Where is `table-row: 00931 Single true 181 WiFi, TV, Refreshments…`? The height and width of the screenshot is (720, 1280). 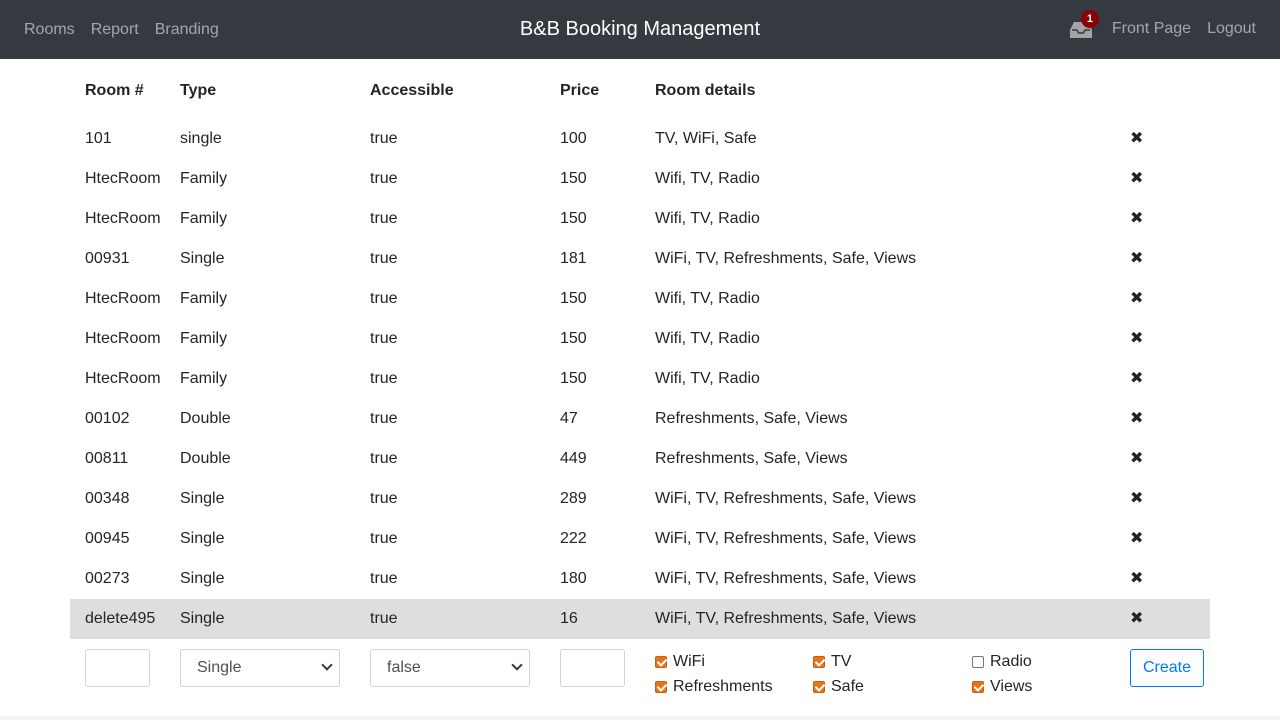 table-row: 00931 Single true 181 WiFi, TV, Refreshments… is located at coordinates (640, 259).